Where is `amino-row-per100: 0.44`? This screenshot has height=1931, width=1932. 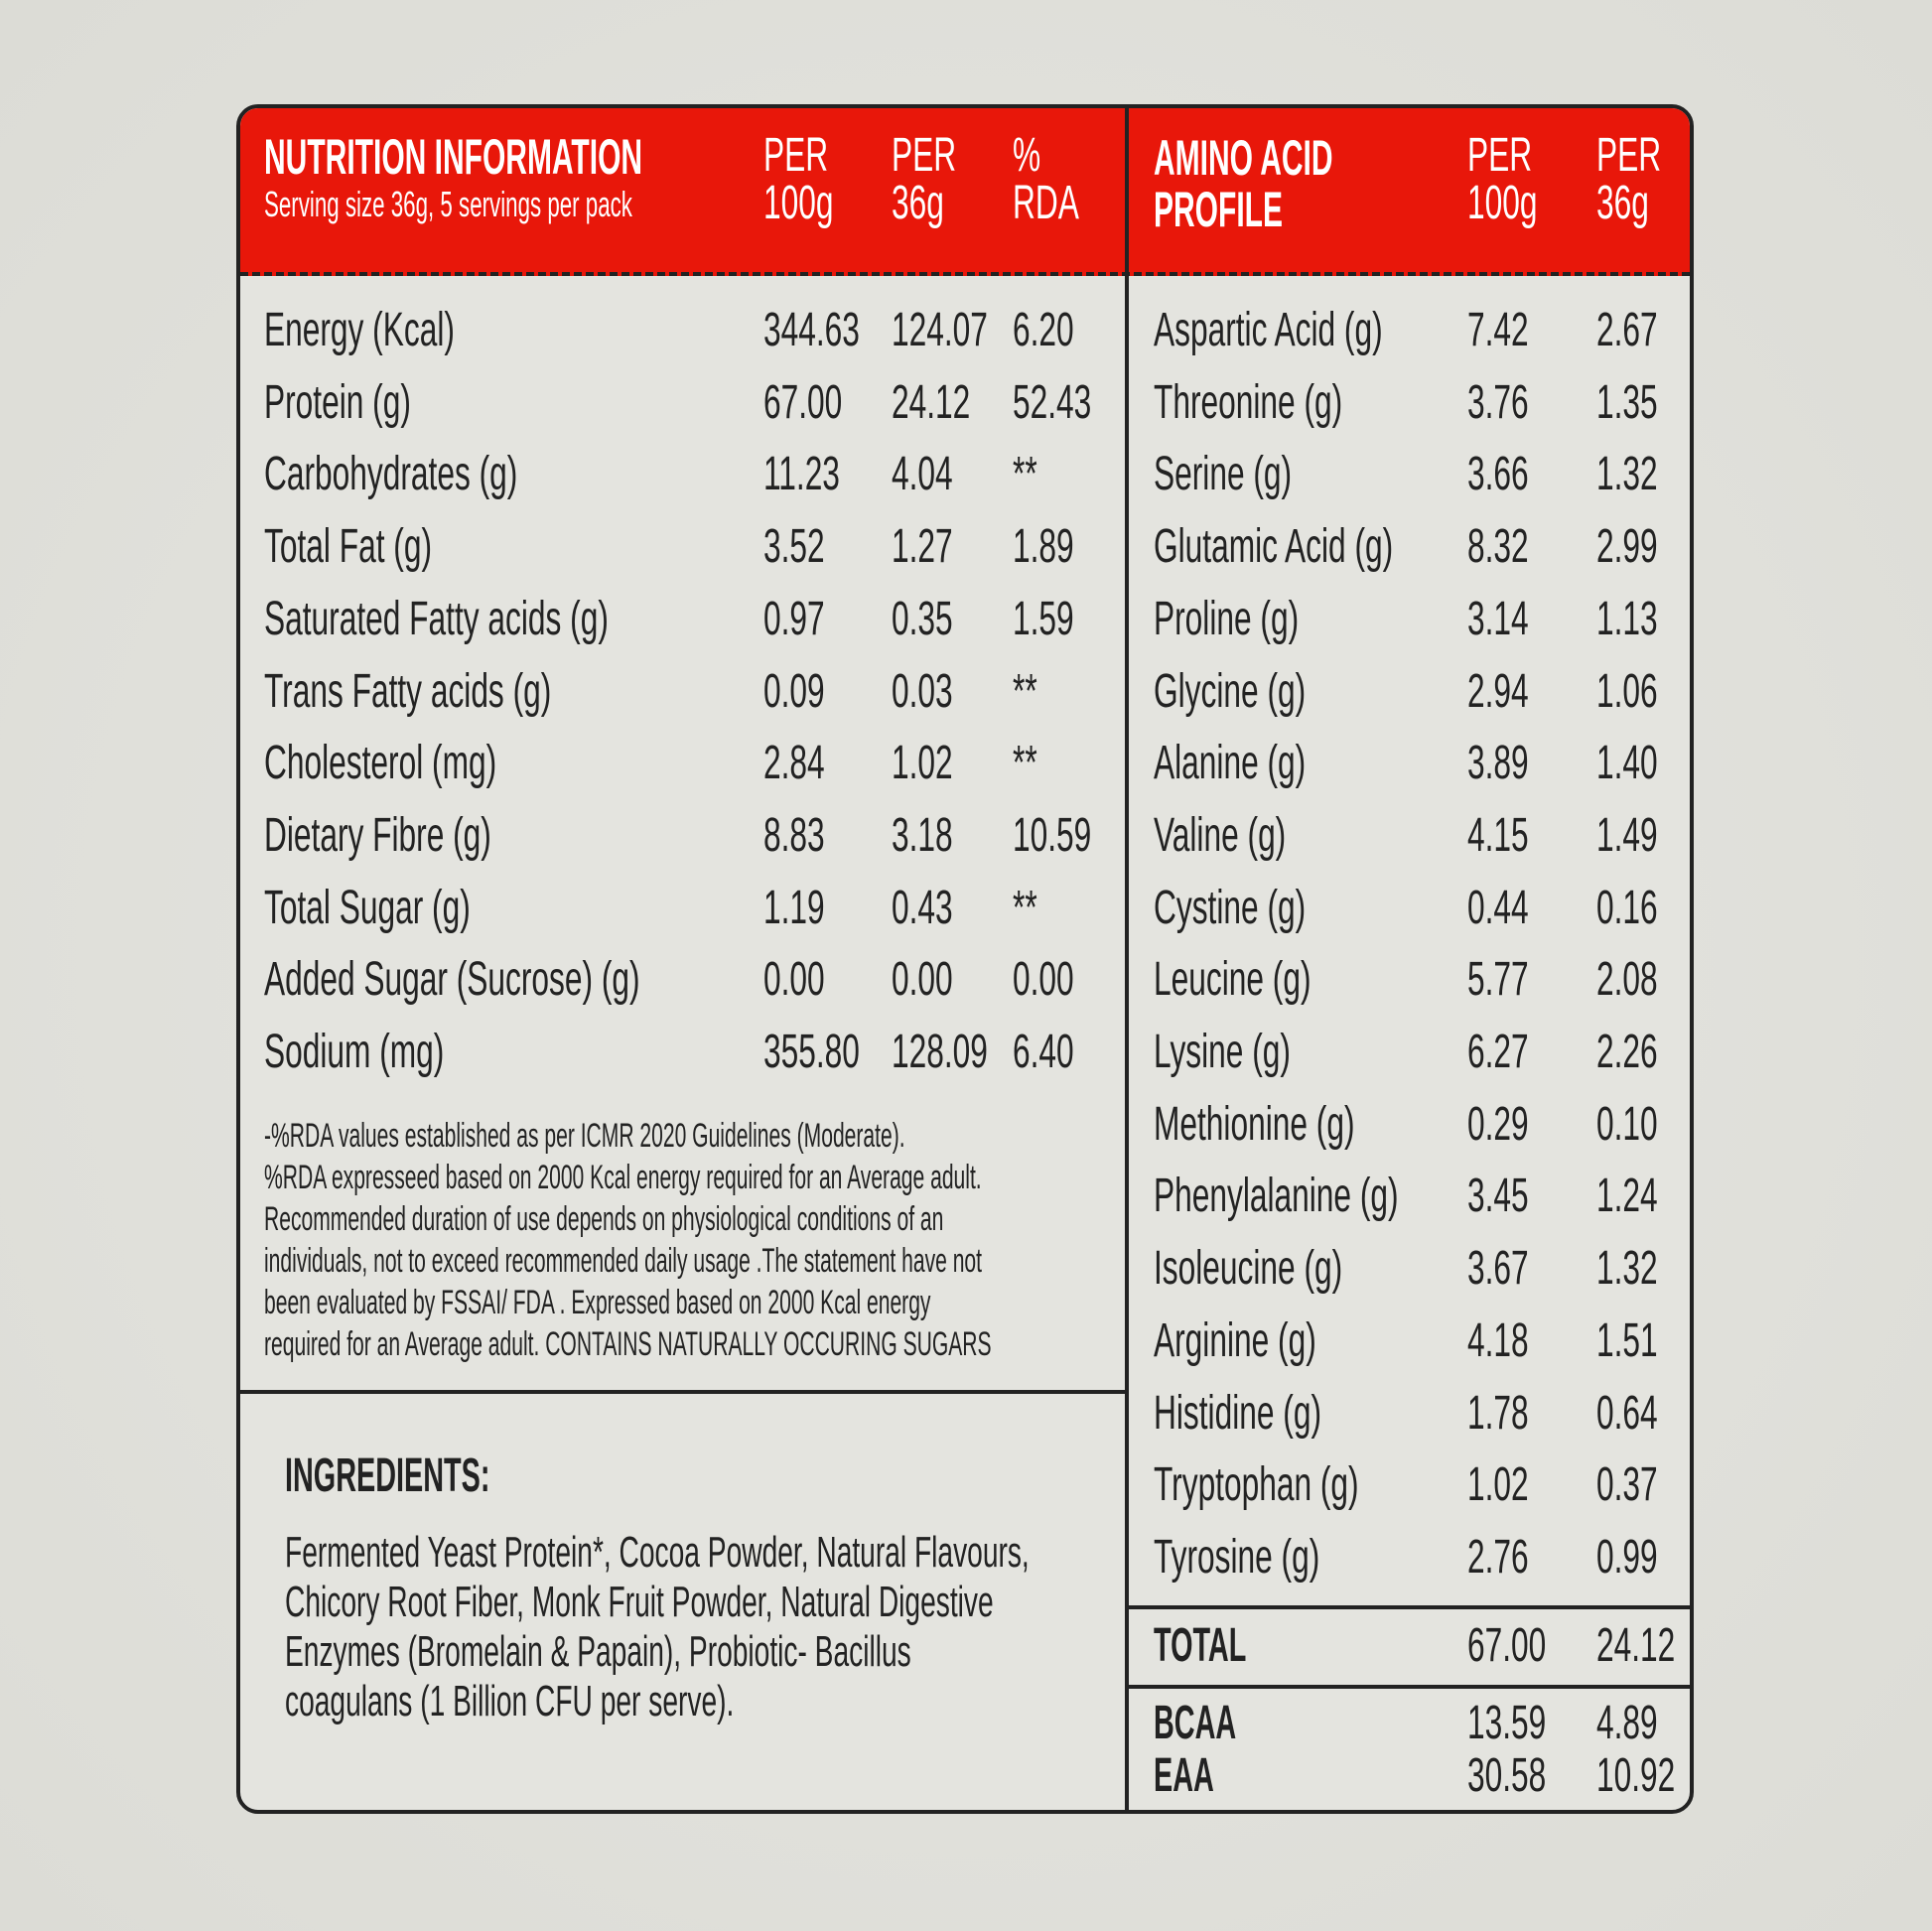 amino-row-per100: 0.44 is located at coordinates (1498, 907).